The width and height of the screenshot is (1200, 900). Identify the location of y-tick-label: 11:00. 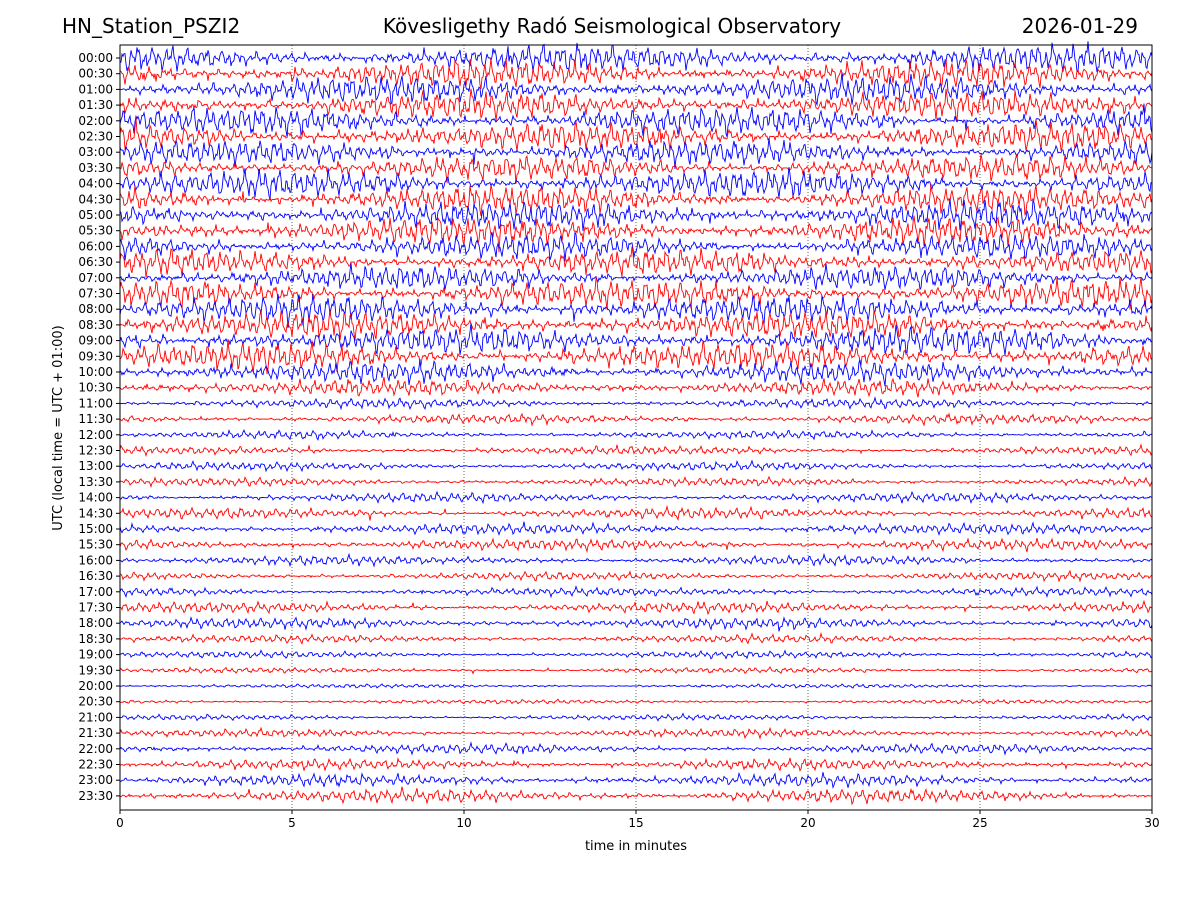
(95, 403).